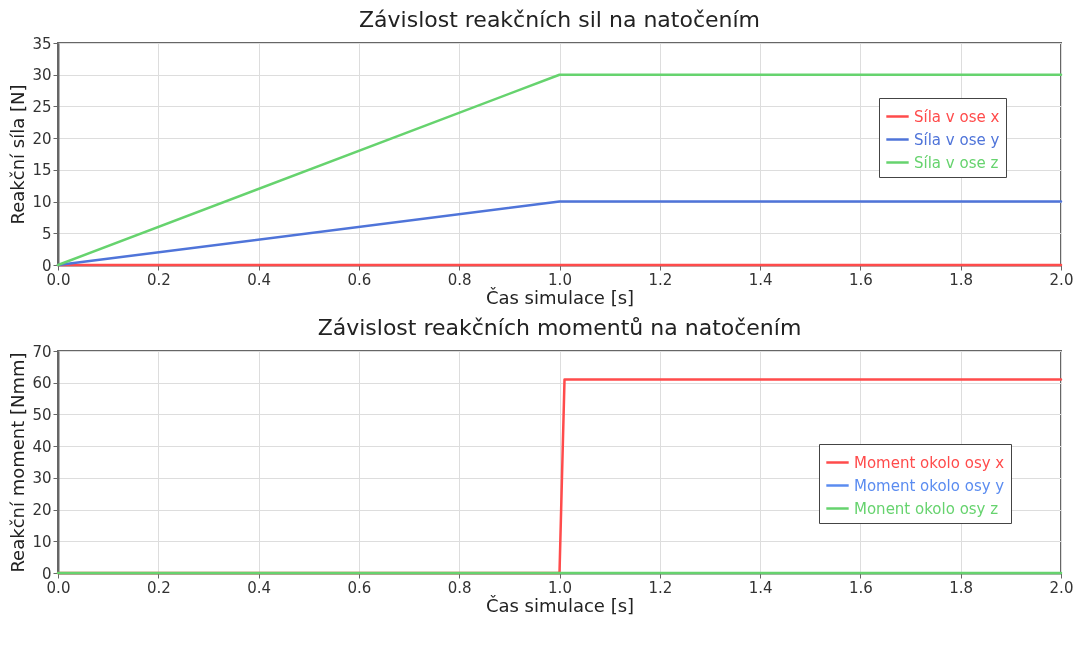 The height and width of the screenshot is (659, 1092). Describe the element at coordinates (42, 106) in the screenshot. I see `y-tick-label: 25` at that location.